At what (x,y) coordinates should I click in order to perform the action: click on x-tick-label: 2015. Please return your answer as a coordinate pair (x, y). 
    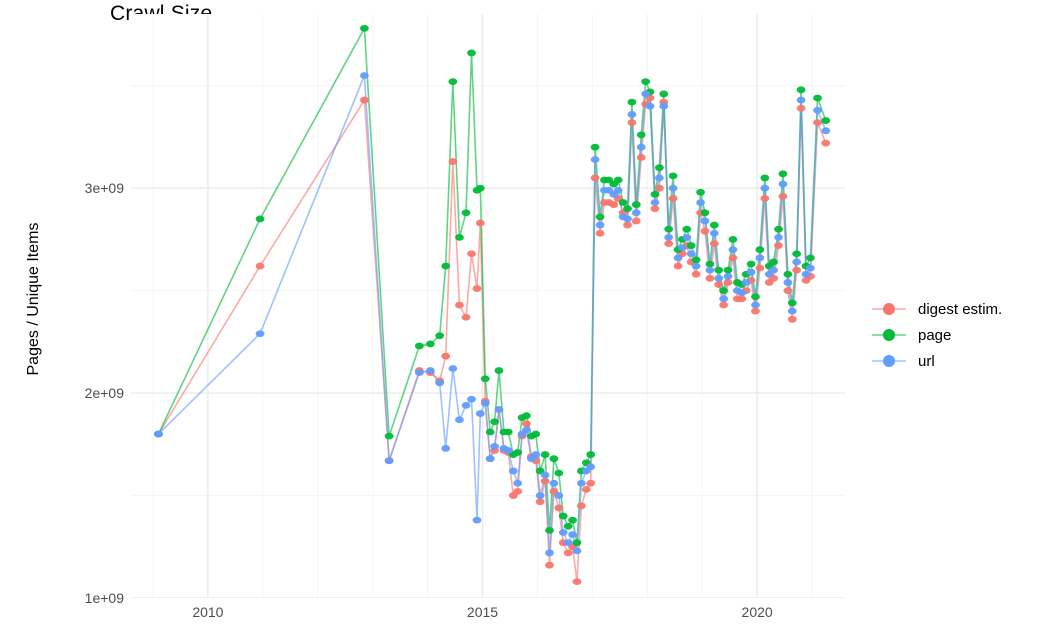
    Looking at the image, I should click on (482, 612).